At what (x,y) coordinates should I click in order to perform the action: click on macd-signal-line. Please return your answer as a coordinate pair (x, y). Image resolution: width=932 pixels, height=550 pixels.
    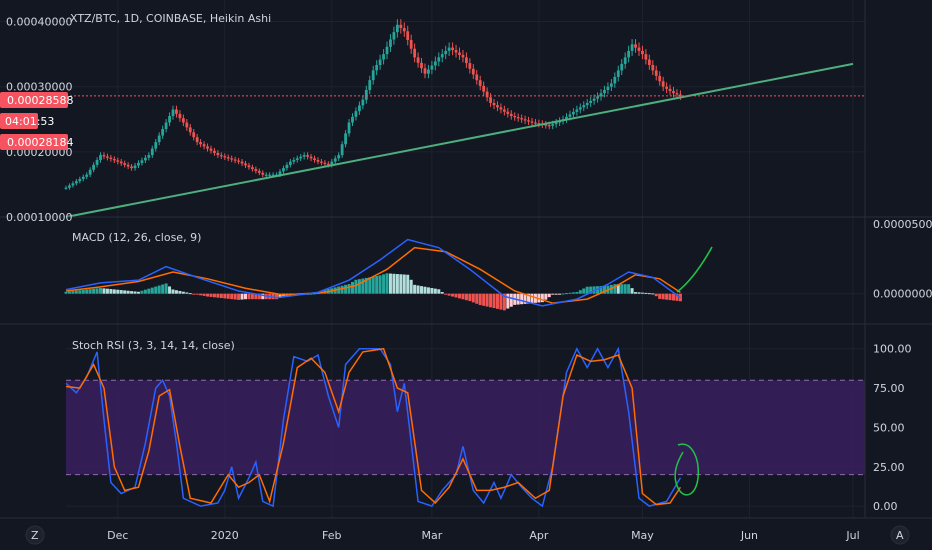
    Looking at the image, I should click on (373, 275).